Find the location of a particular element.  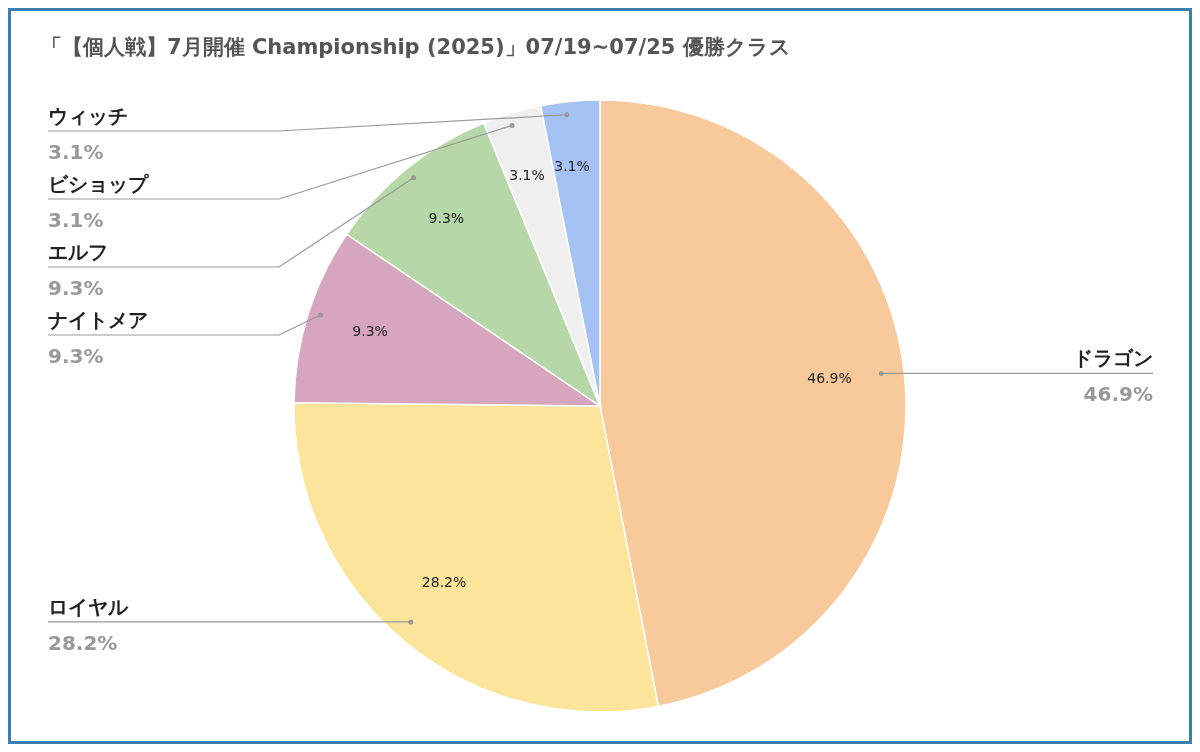

text: 46.9% is located at coordinates (829, 378).